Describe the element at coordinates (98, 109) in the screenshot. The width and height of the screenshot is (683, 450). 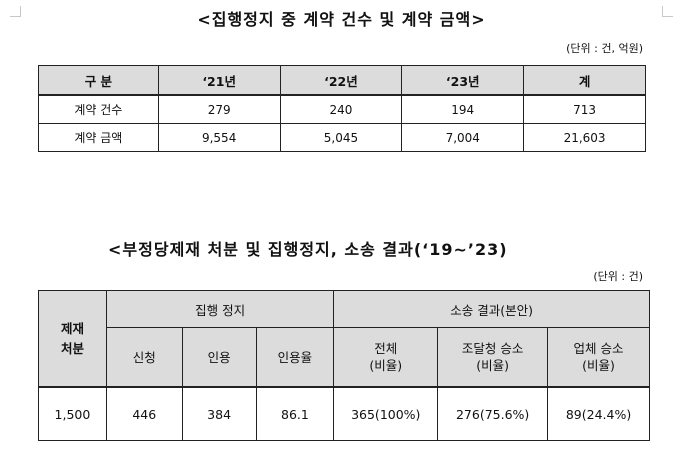
I see `row-label-contract-count: 계약 건수` at that location.